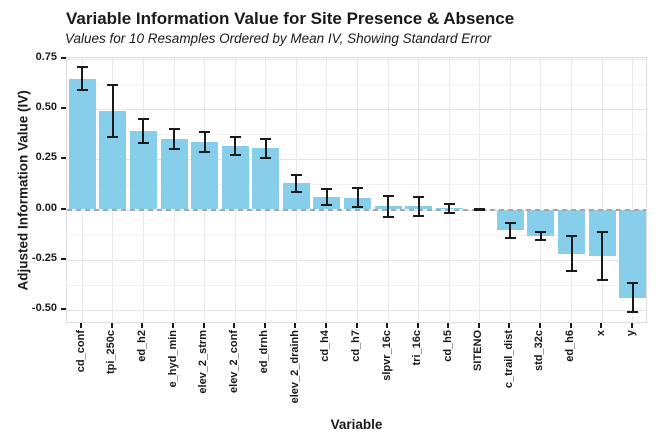 The image size is (660, 440). Describe the element at coordinates (44, 257) in the screenshot. I see `y-tick-label: -0.25` at that location.